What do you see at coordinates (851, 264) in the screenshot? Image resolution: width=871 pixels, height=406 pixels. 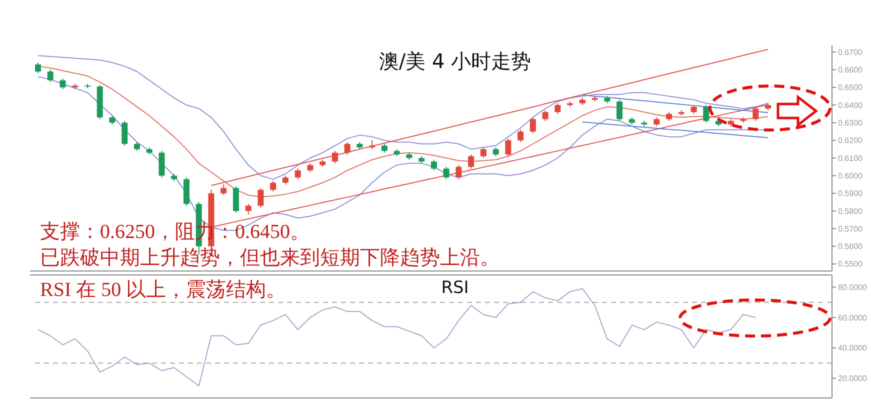 I see `y-tick-label: 0.5500` at bounding box center [851, 264].